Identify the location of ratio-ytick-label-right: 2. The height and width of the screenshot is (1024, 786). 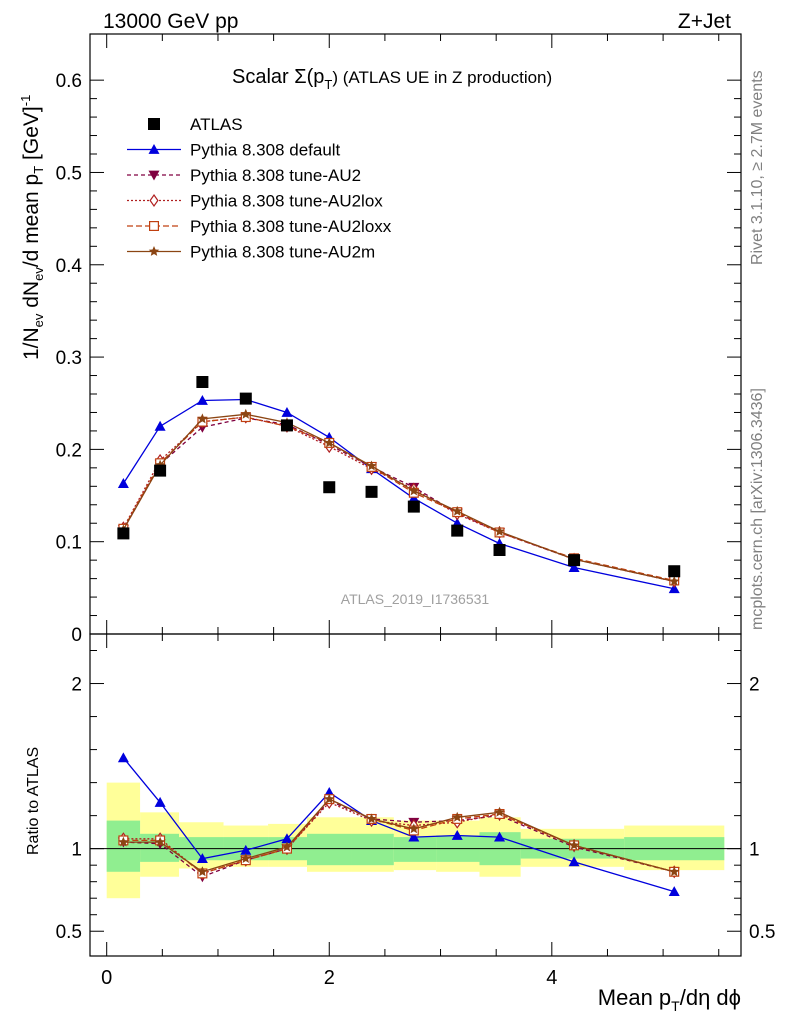
(754, 685).